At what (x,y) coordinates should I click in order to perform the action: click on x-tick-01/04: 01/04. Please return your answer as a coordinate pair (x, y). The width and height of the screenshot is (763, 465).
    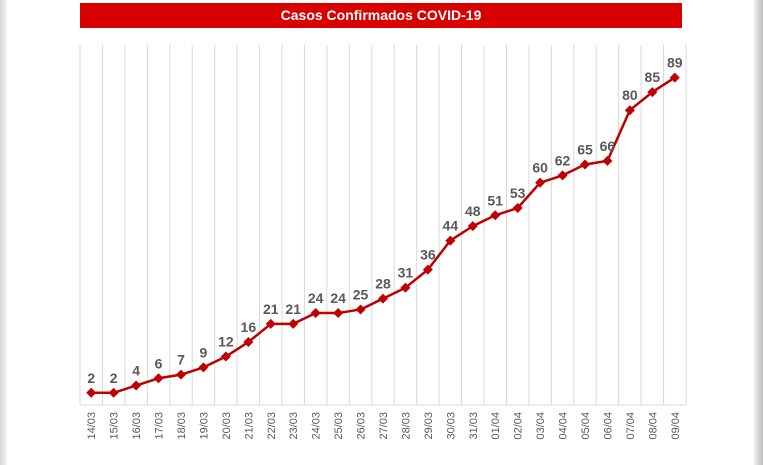
    Looking at the image, I should click on (496, 426).